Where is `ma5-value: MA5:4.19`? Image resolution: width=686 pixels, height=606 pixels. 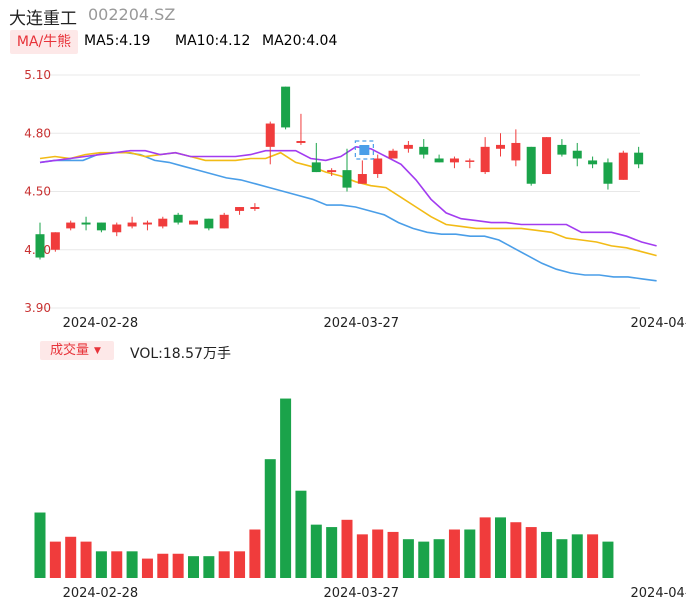
ma5-value: MA5:4.19 is located at coordinates (117, 41).